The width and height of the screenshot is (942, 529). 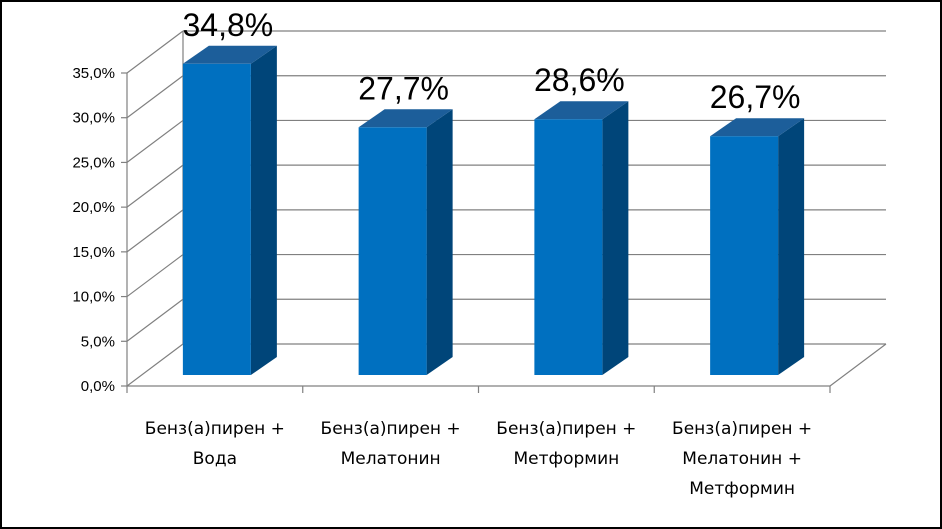 What do you see at coordinates (403, 88) in the screenshot?
I see `data-label: 27,7%` at bounding box center [403, 88].